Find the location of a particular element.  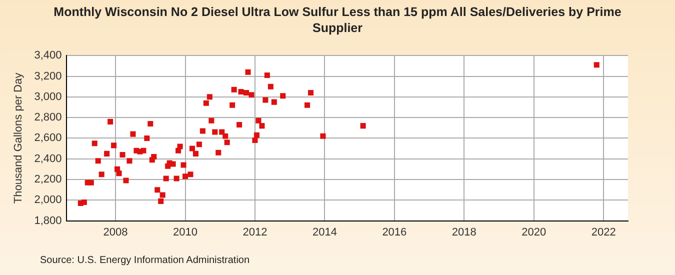

y-tick-label: 2,600 is located at coordinates (48, 138).